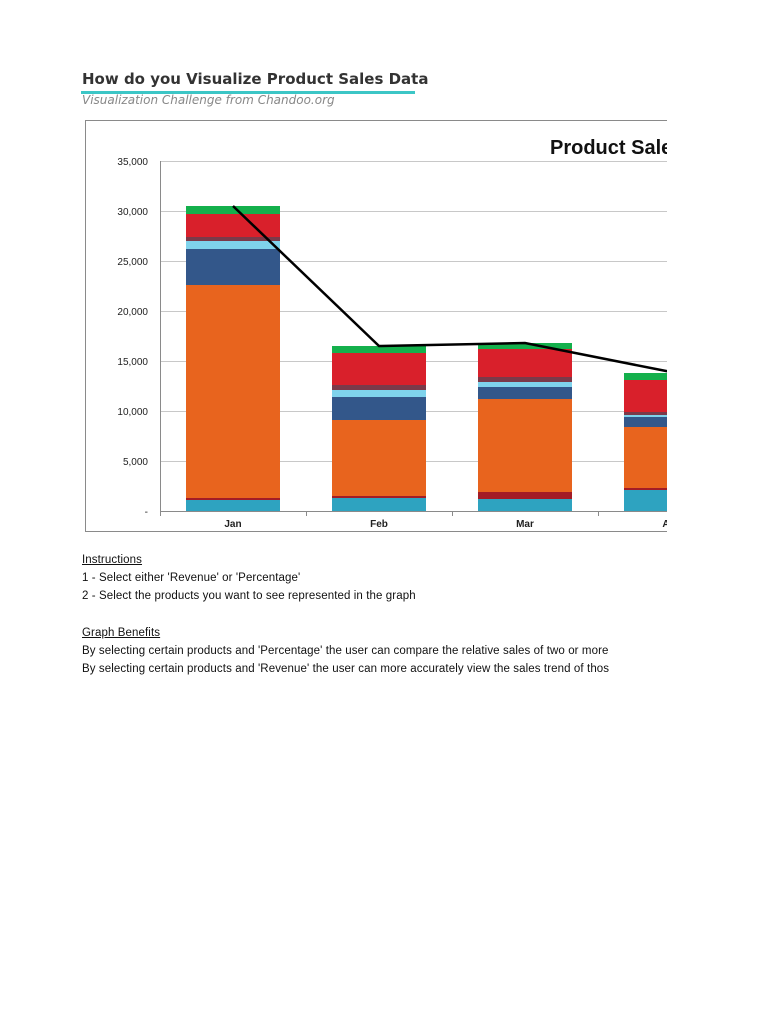 This screenshot has width=768, height=1024. I want to click on y-tick-label: 5,000, so click(135, 462).